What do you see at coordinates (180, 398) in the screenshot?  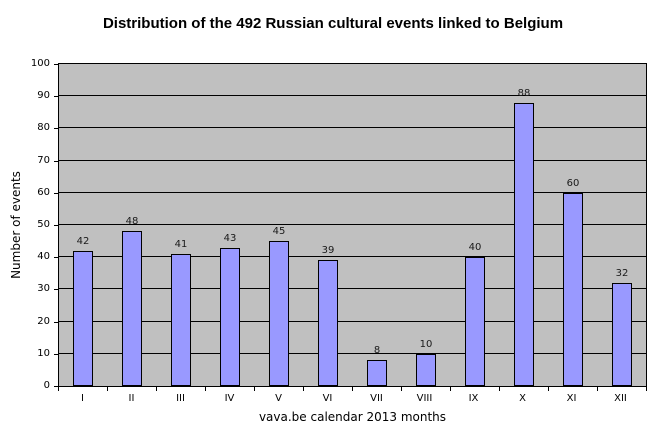 I see `x-category-label: III` at bounding box center [180, 398].